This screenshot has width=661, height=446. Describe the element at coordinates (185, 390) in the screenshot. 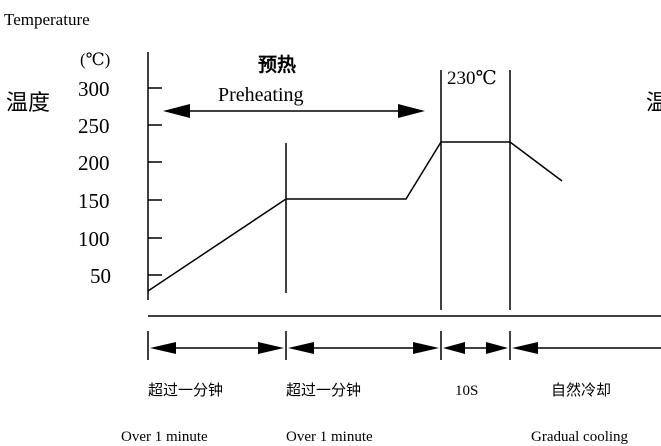

I see `phase-1-cn-label: 超过一分钟` at that location.